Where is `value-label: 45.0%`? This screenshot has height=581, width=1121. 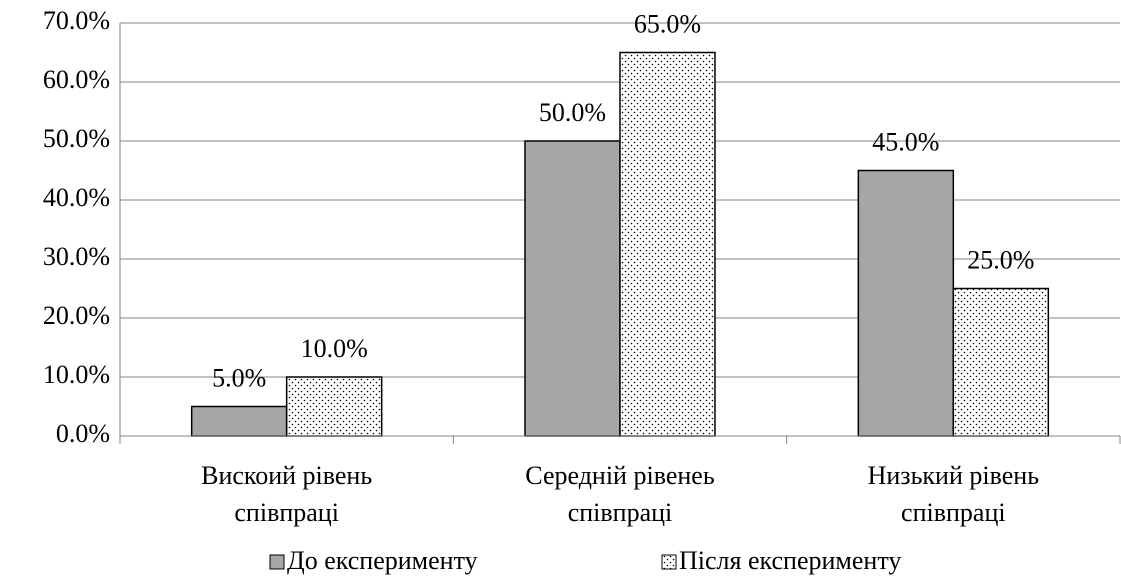
value-label: 45.0% is located at coordinates (905, 141).